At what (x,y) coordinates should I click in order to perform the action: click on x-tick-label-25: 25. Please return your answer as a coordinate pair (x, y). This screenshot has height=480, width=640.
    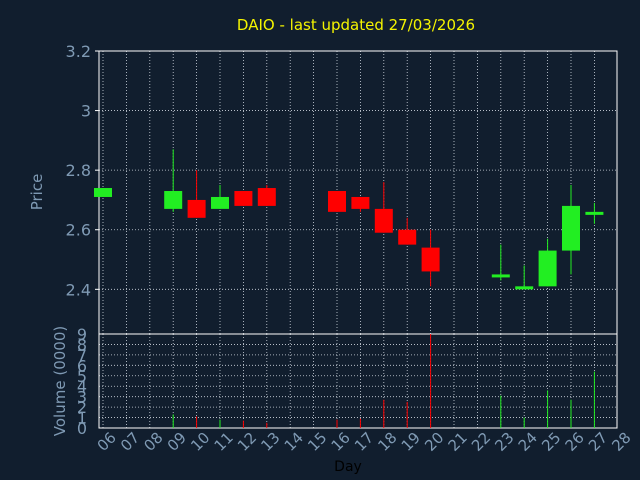
    Looking at the image, I should click on (551, 442).